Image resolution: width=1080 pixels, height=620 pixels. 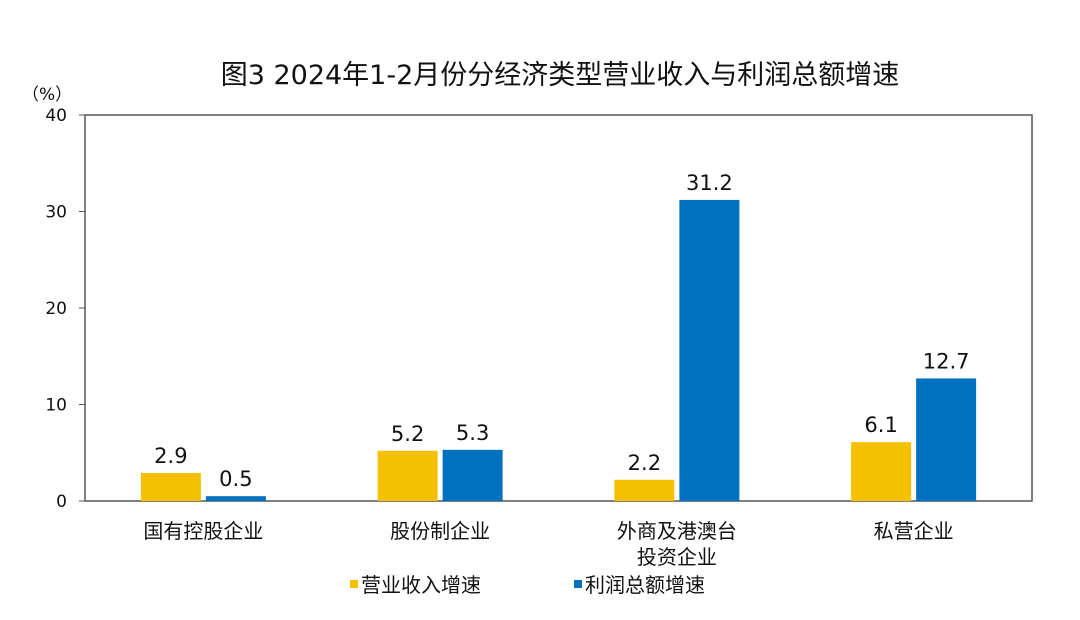 What do you see at coordinates (440, 531) in the screenshot?
I see `x-tick-label: 股份制企业` at bounding box center [440, 531].